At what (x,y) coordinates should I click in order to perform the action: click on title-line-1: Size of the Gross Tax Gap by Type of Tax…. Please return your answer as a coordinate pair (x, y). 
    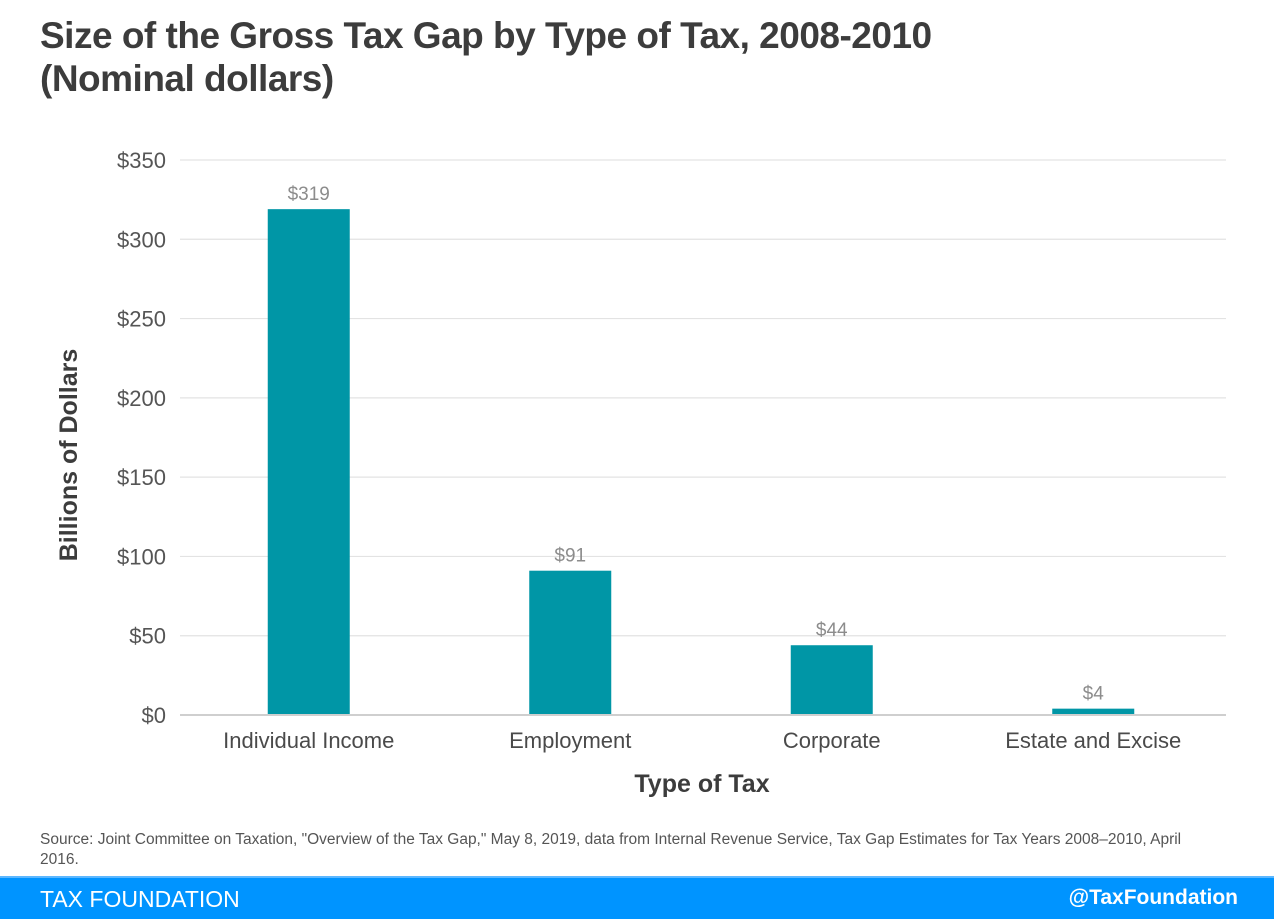
    Looking at the image, I should click on (486, 35).